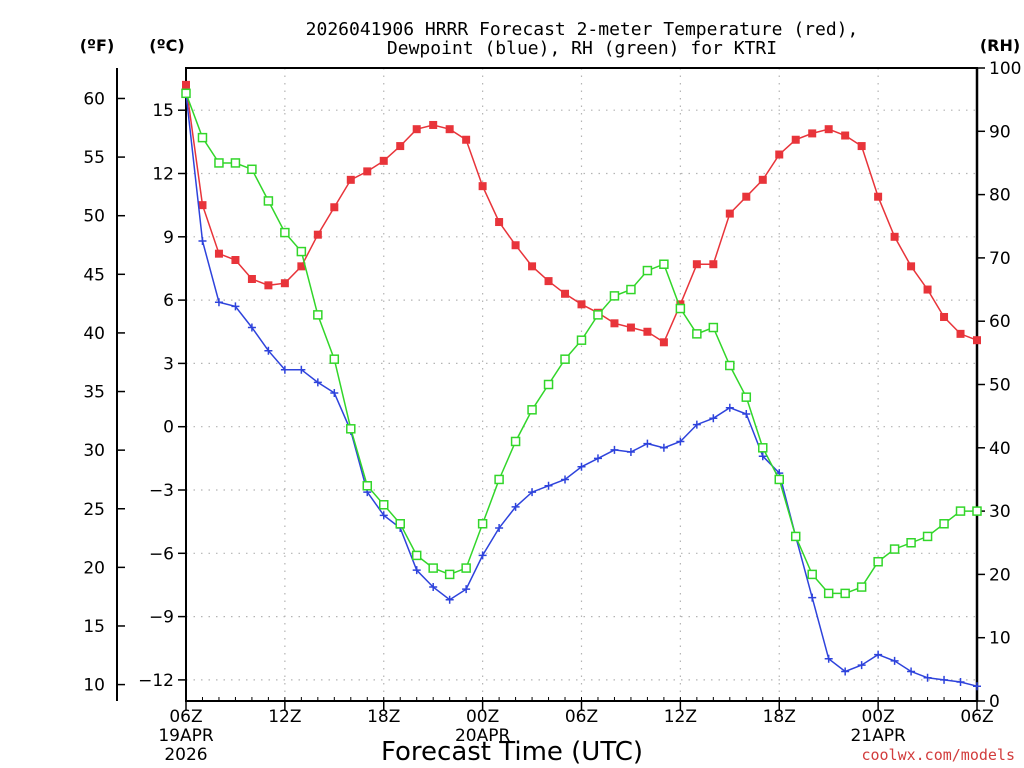 The width and height of the screenshot is (1024, 768). What do you see at coordinates (94, 275) in the screenshot?
I see `fahrenheit-tick-label: 45` at bounding box center [94, 275].